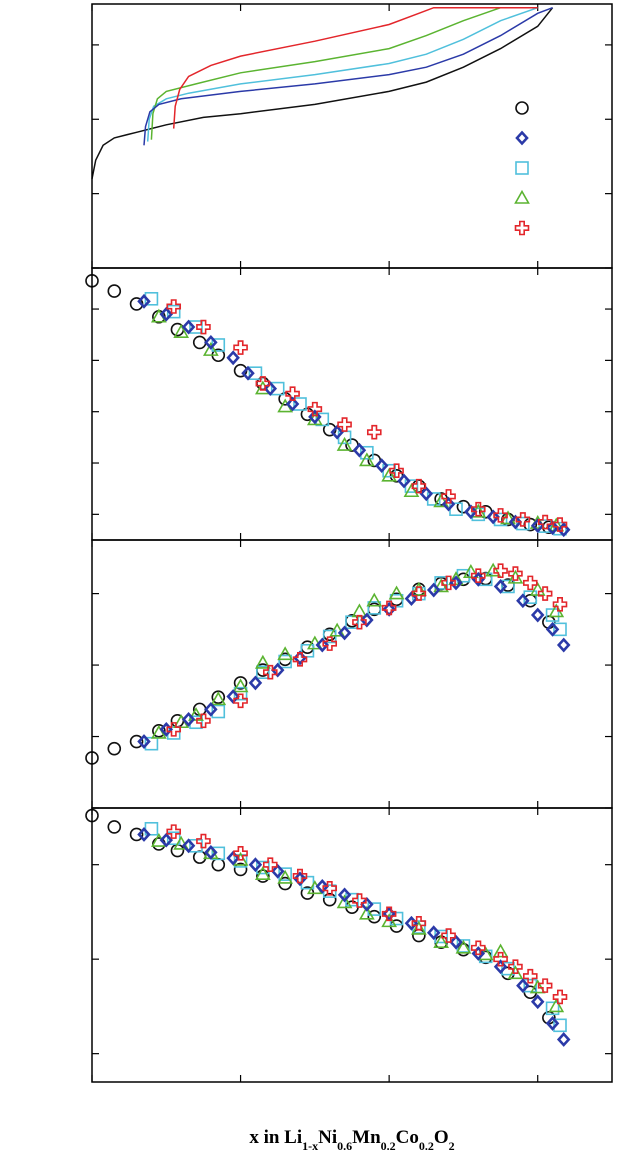 This screenshot has height=1151, width=633. Describe the element at coordinates (310, 1145) in the screenshot. I see `subscript: 1-x` at that location.